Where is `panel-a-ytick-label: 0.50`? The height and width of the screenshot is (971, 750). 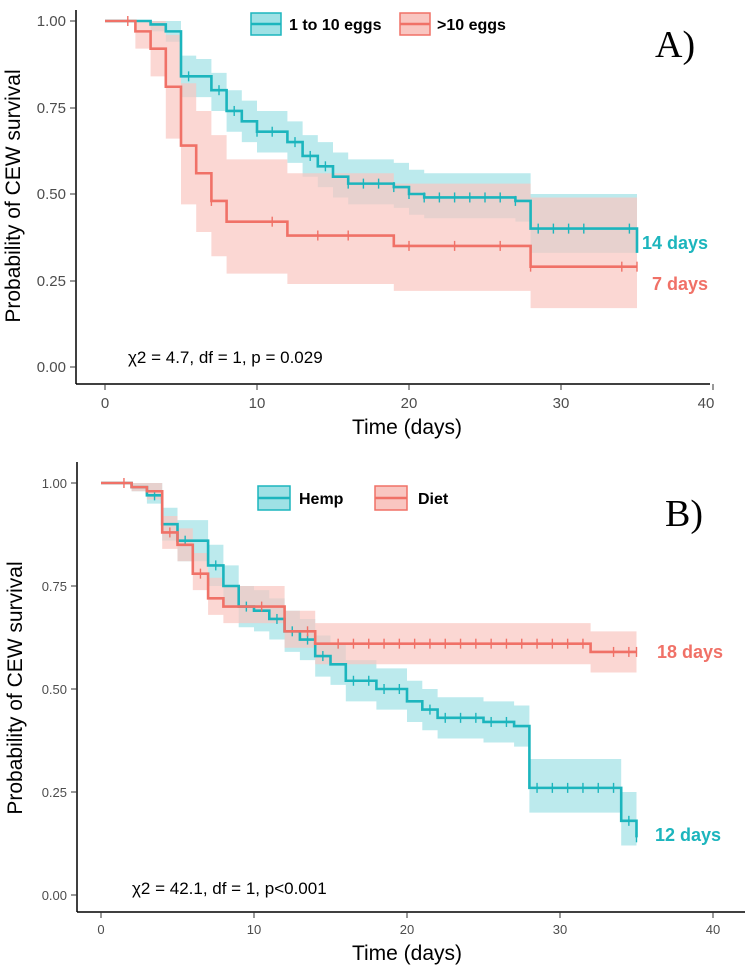 panel-a-ytick-label: 0.50 is located at coordinates (51, 194).